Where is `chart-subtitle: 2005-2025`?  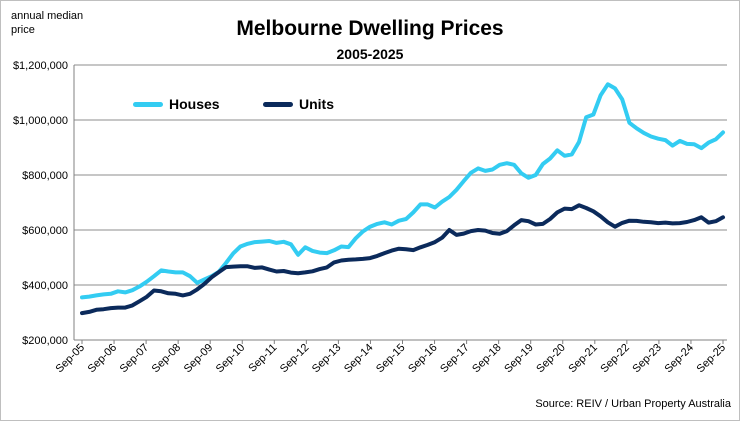
chart-subtitle: 2005-2025 is located at coordinates (370, 54).